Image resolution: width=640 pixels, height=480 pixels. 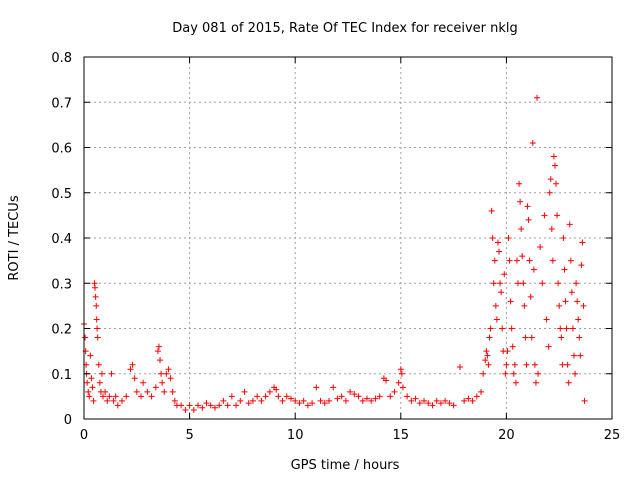 What do you see at coordinates (612, 435) in the screenshot?
I see `x-tick-label: 25` at bounding box center [612, 435].